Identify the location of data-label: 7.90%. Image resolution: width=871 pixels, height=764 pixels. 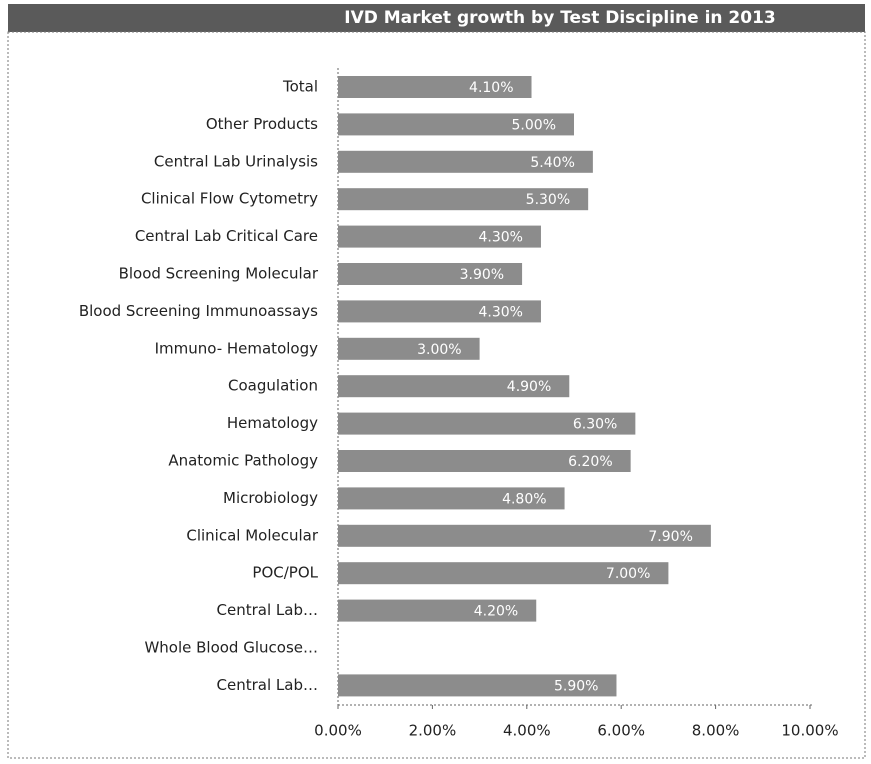
(670, 537).